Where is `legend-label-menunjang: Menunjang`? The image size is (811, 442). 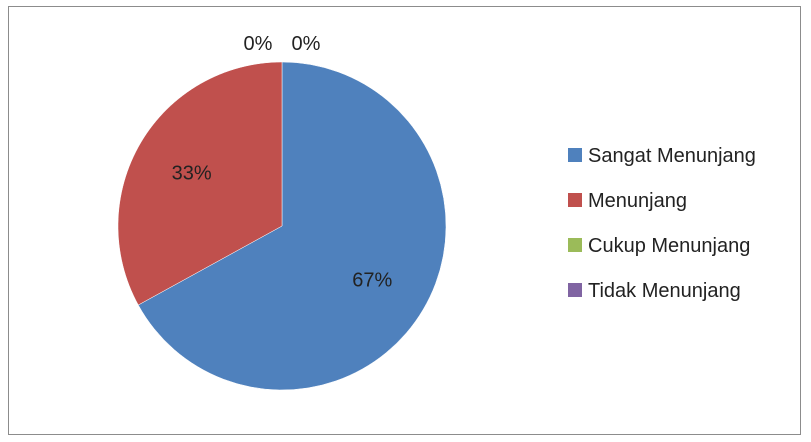
legend-label-menunjang: Menunjang is located at coordinates (637, 201).